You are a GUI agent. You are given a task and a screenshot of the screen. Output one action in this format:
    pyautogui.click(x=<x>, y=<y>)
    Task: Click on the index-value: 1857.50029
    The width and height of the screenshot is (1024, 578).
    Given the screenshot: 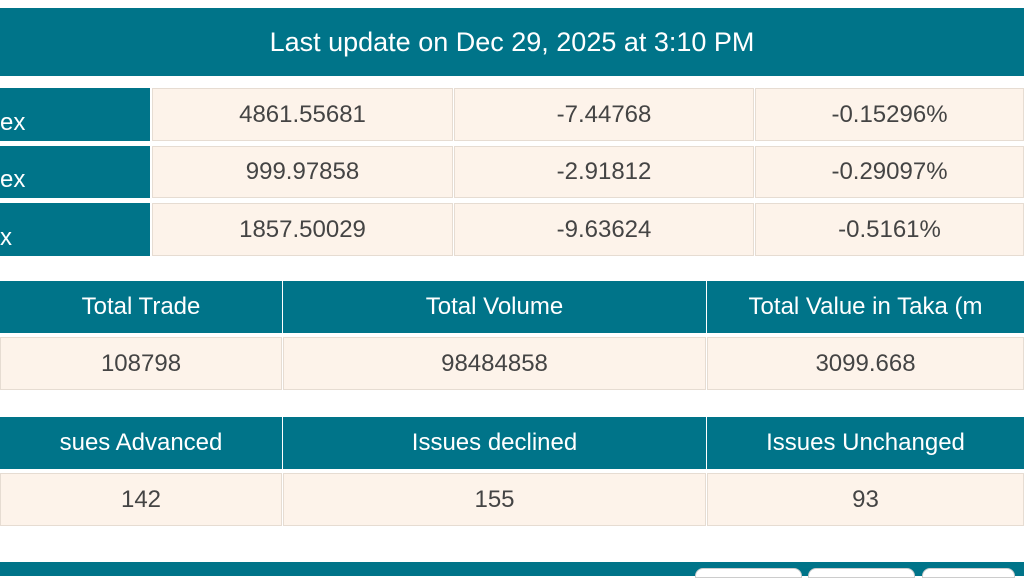 What is the action you would take?
    pyautogui.click(x=302, y=229)
    